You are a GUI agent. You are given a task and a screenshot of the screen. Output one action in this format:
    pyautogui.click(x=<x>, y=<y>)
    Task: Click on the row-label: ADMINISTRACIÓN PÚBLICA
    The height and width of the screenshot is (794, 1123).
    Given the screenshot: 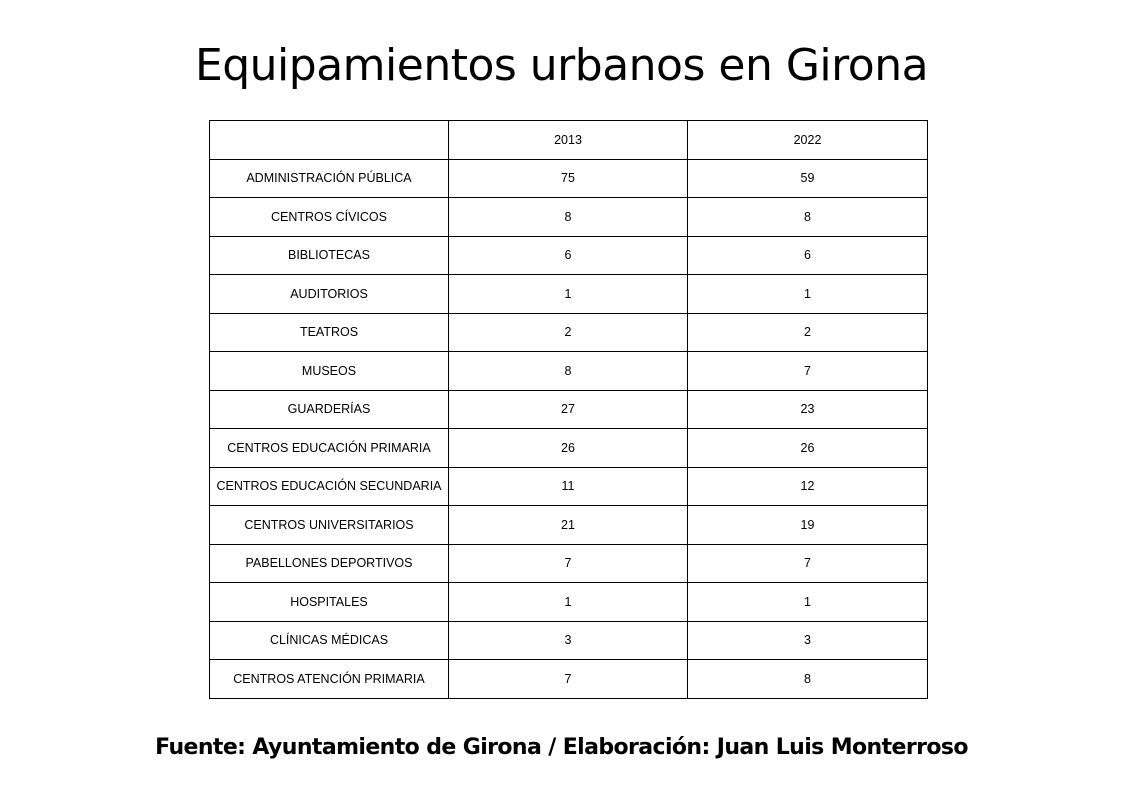 What is the action you would take?
    pyautogui.click(x=329, y=178)
    